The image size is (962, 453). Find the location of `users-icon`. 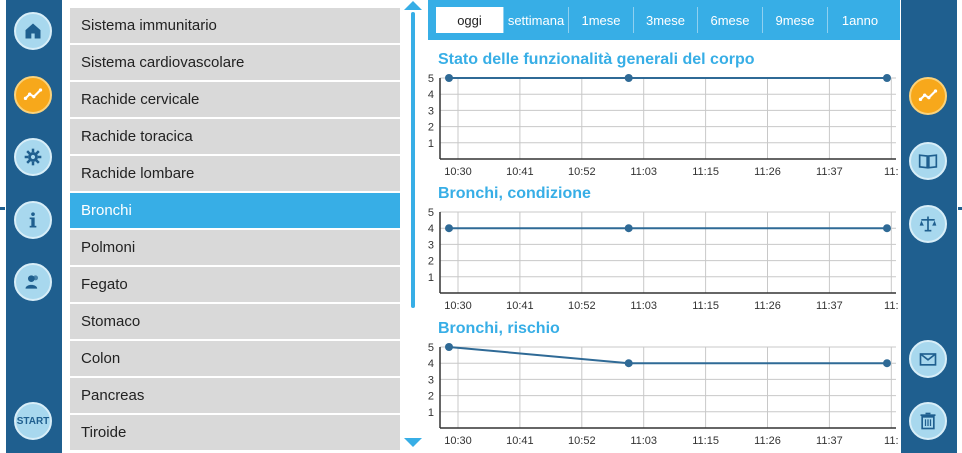

users-icon is located at coordinates (31, 282).